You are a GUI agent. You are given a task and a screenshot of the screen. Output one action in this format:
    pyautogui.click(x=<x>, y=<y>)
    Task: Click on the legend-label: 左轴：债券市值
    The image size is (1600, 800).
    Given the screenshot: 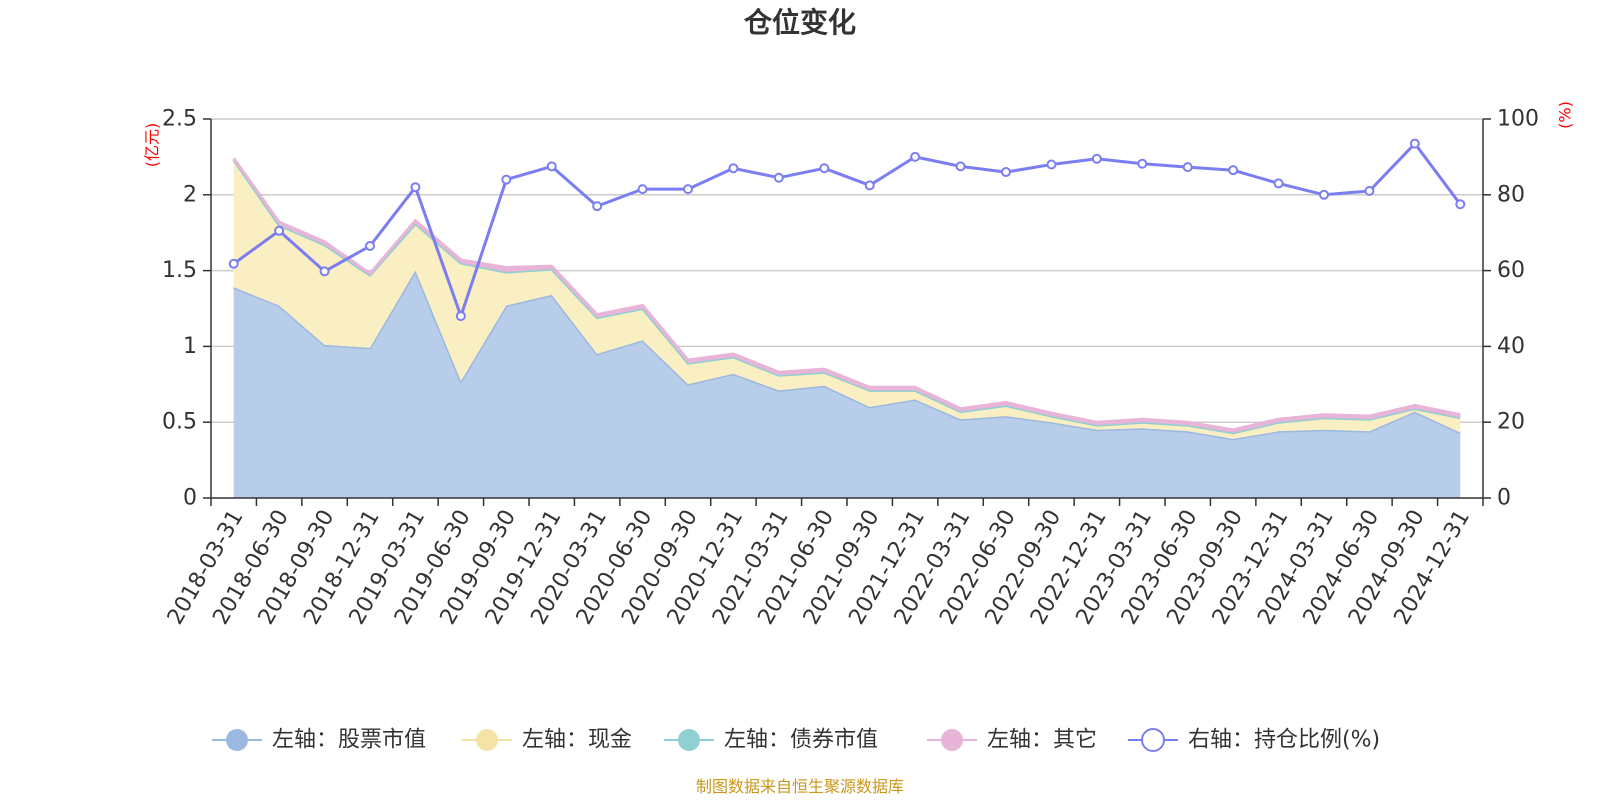 What is the action you would take?
    pyautogui.click(x=801, y=740)
    